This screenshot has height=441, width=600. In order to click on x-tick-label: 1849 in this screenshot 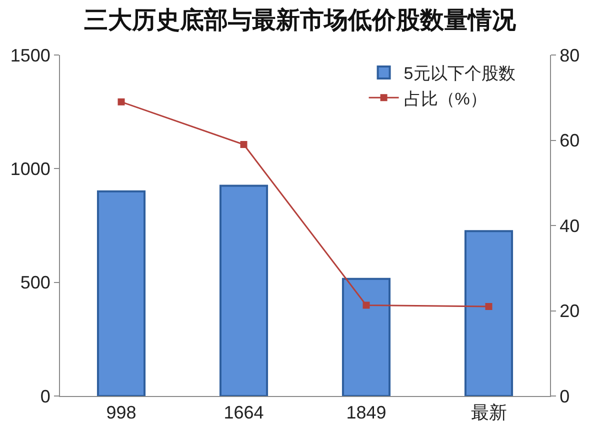, I will do `click(366, 412)`.